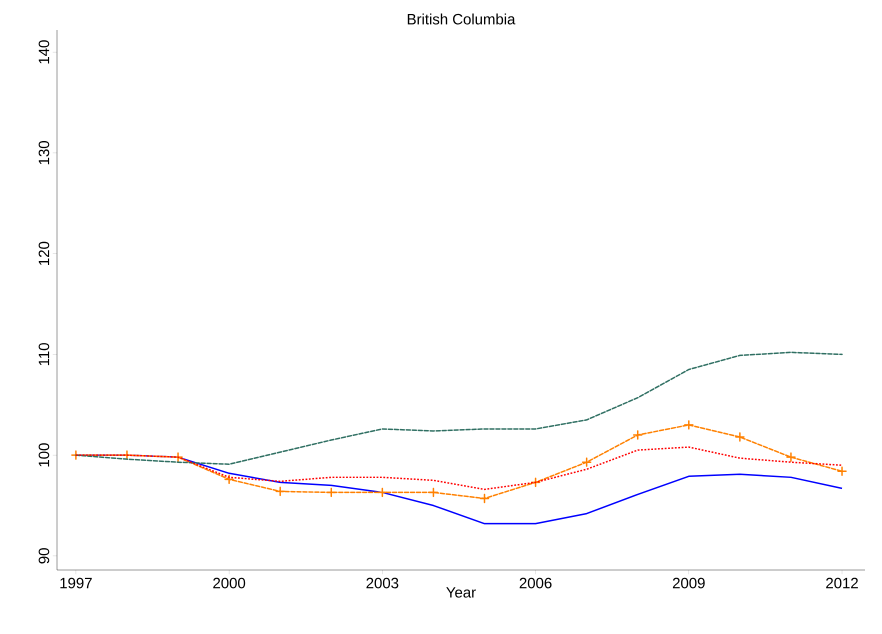 This screenshot has width=882, height=634. I want to click on y-tick-label: 110, so click(44, 354).